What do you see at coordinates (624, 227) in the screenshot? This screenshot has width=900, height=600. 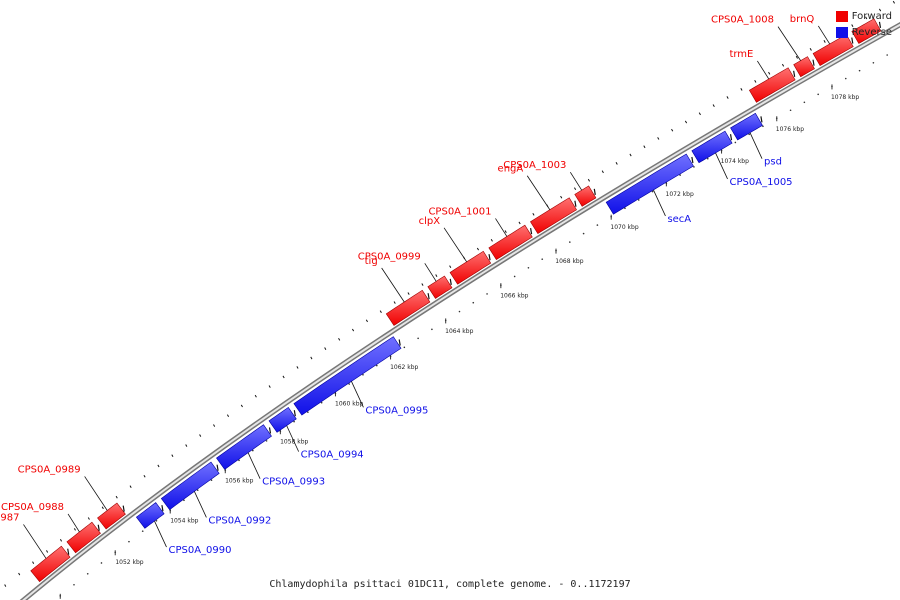 I see `ruler-tick-label: 1070 kbp` at bounding box center [624, 227].